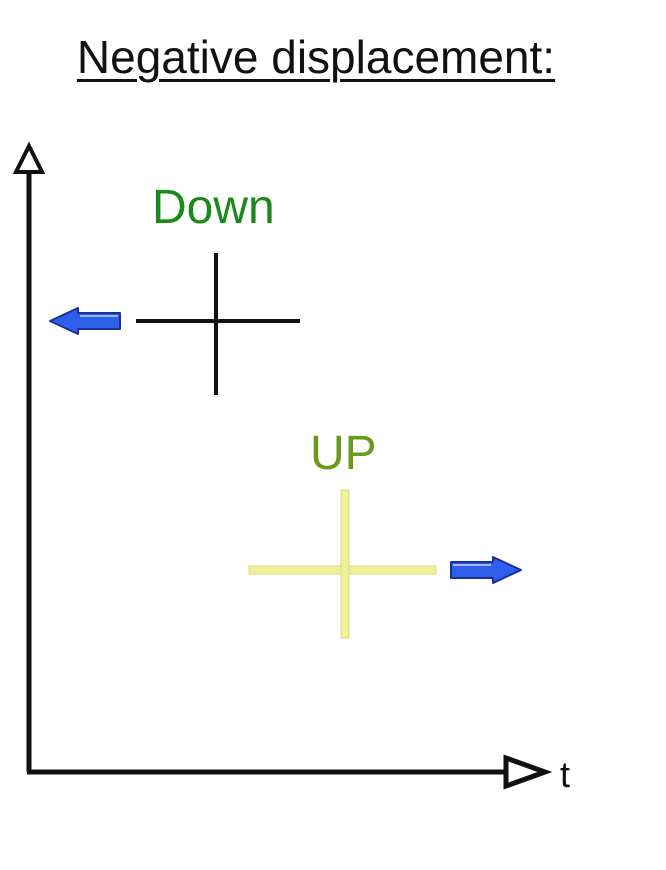 The height and width of the screenshot is (870, 666). Describe the element at coordinates (316, 57) in the screenshot. I see `page-title: Negative displacement:` at that location.